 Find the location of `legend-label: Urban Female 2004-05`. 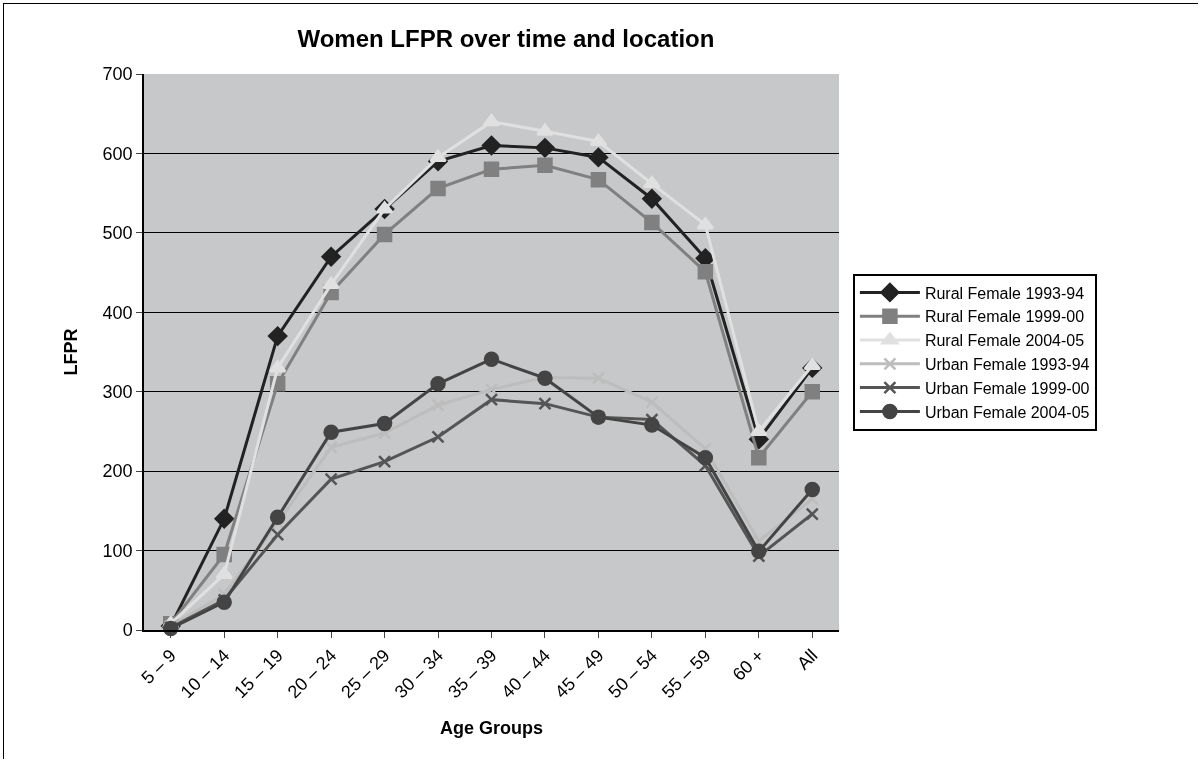

legend-label: Urban Female 2004-05 is located at coordinates (1007, 412).